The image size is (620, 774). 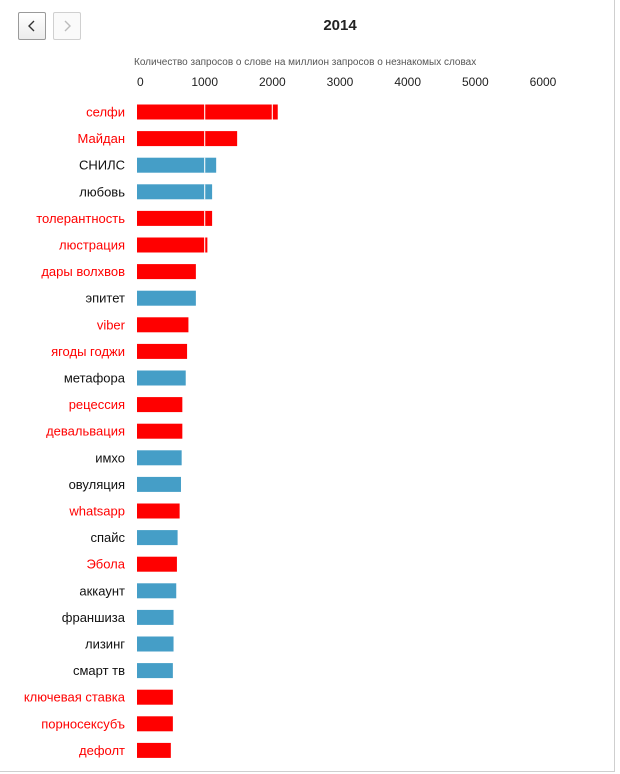 I want to click on category-label: ключевая ставка, so click(x=75, y=697).